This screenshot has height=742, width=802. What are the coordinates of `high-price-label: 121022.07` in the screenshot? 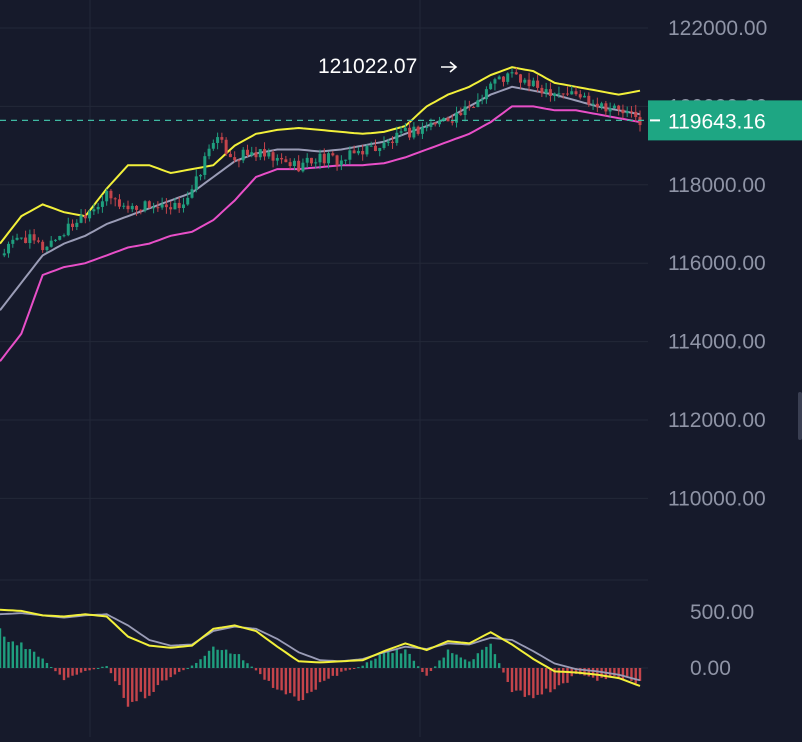 It's located at (367, 66).